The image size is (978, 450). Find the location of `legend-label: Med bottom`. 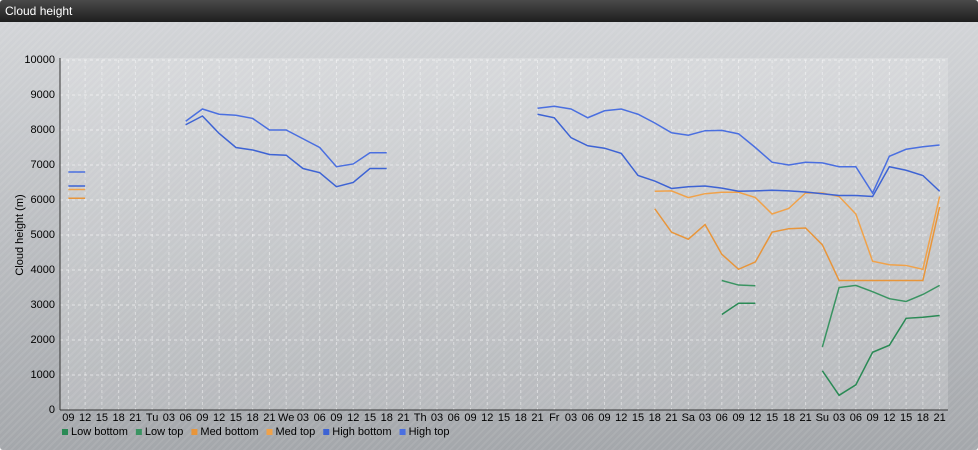

legend-label: Med bottom is located at coordinates (229, 432).